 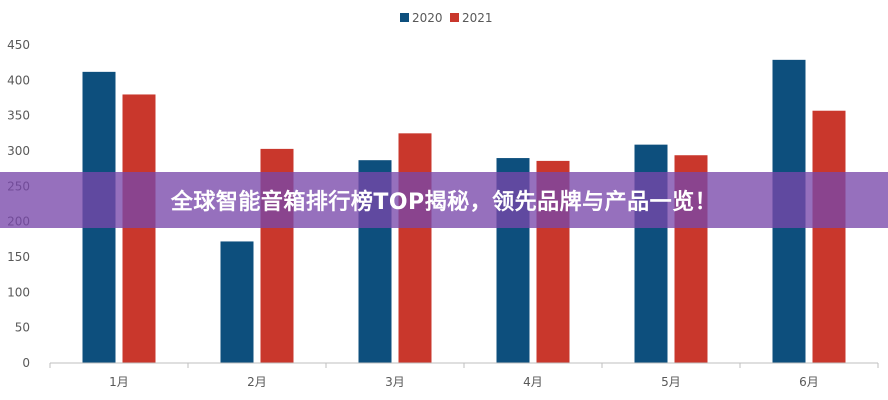 I want to click on x-tick-label: 6月, so click(x=809, y=382).